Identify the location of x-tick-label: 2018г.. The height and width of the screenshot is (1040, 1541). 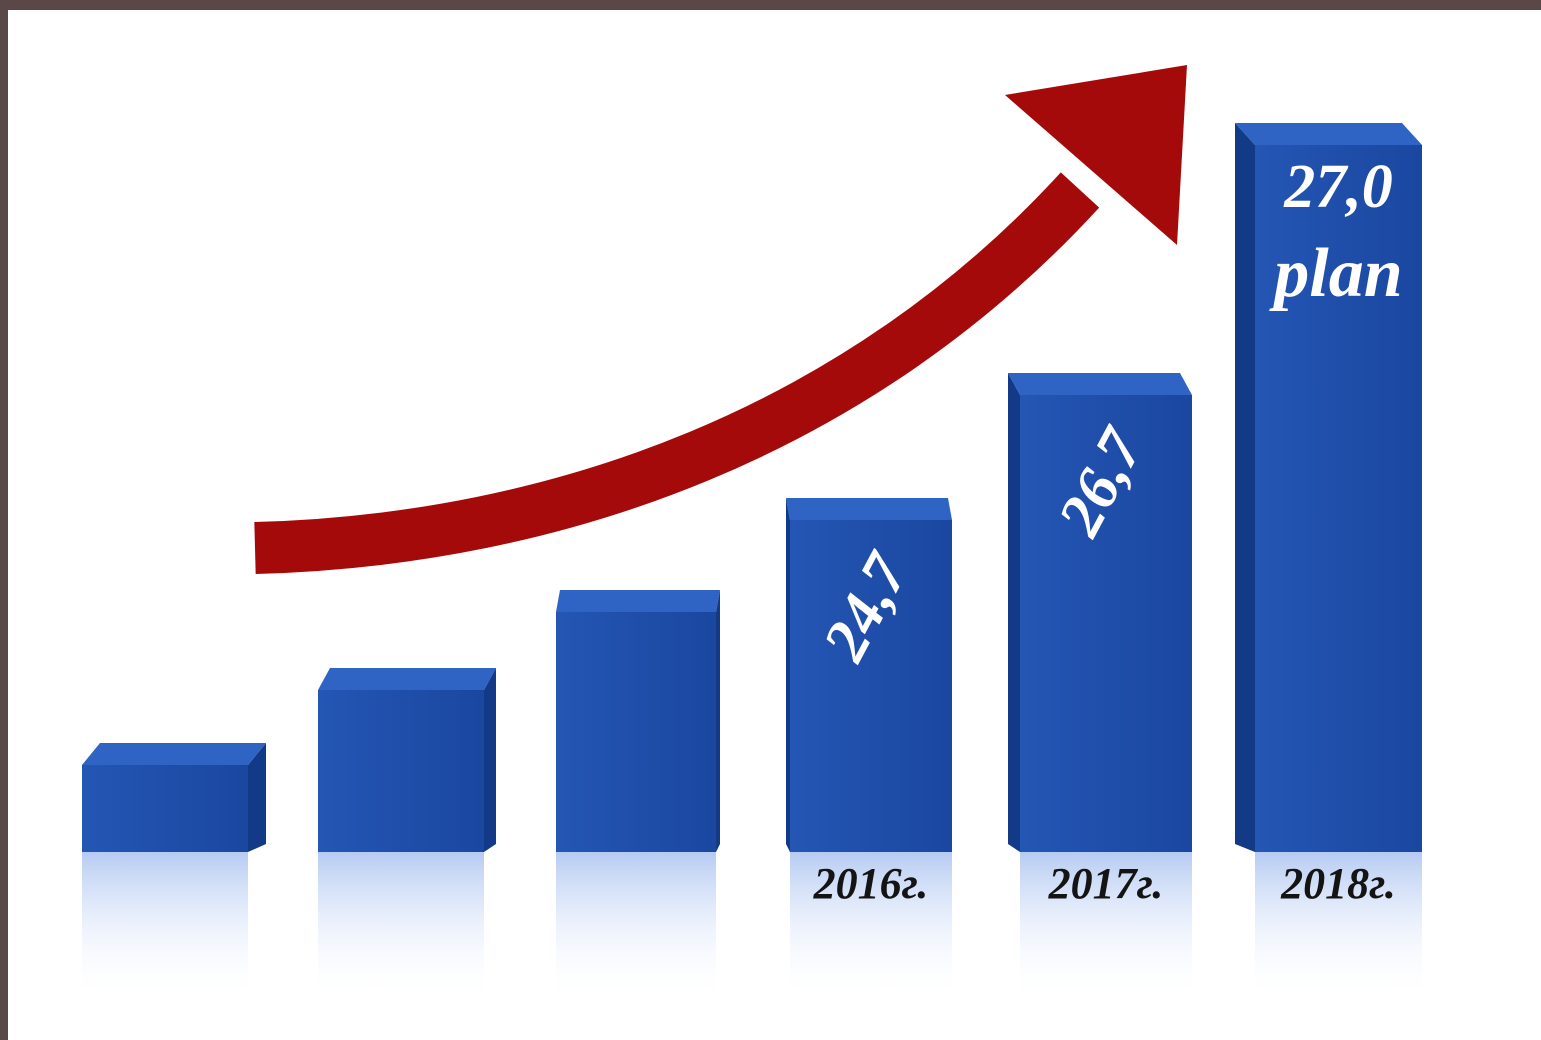
(1338, 883).